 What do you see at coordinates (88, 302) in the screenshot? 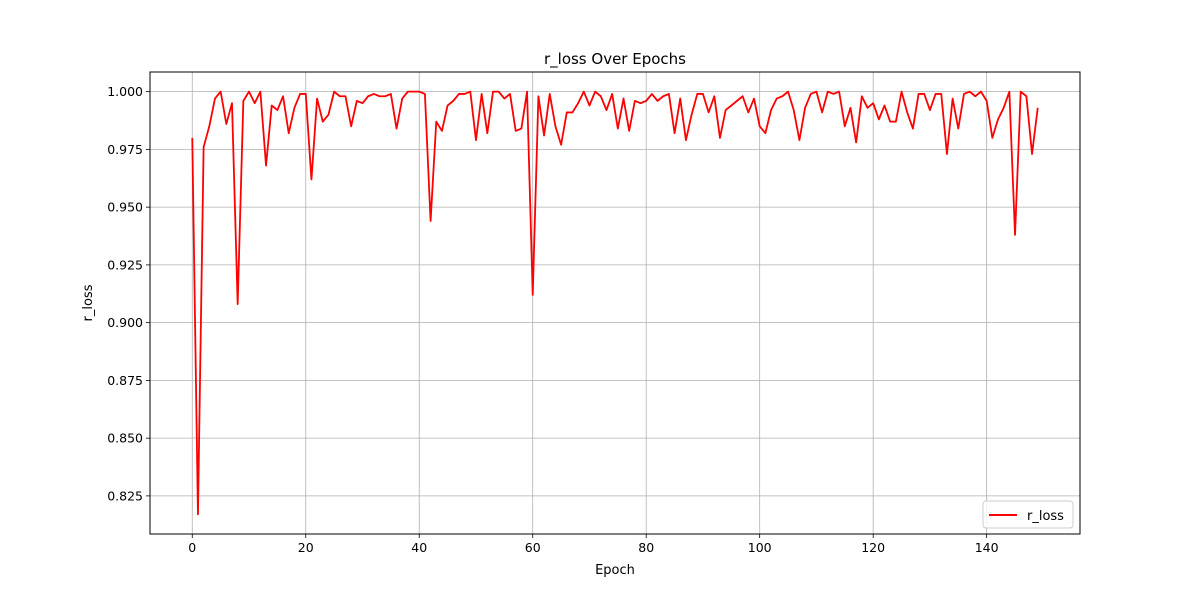
I see `y-axis-label: r_loss` at bounding box center [88, 302].